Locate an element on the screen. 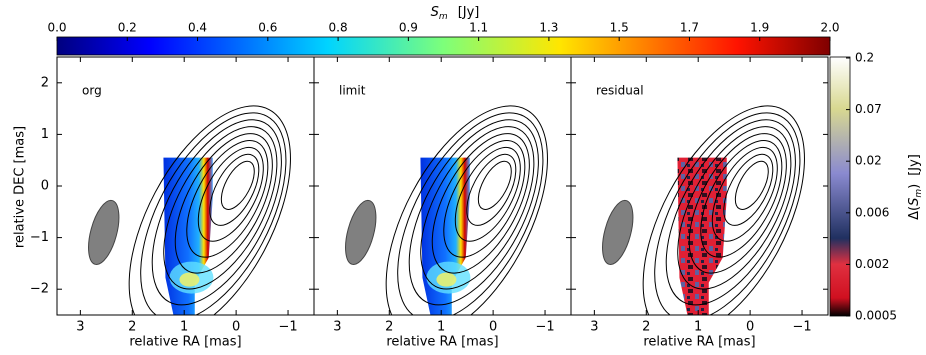  colorbar-tick-label: 0.0 is located at coordinates (56, 28).